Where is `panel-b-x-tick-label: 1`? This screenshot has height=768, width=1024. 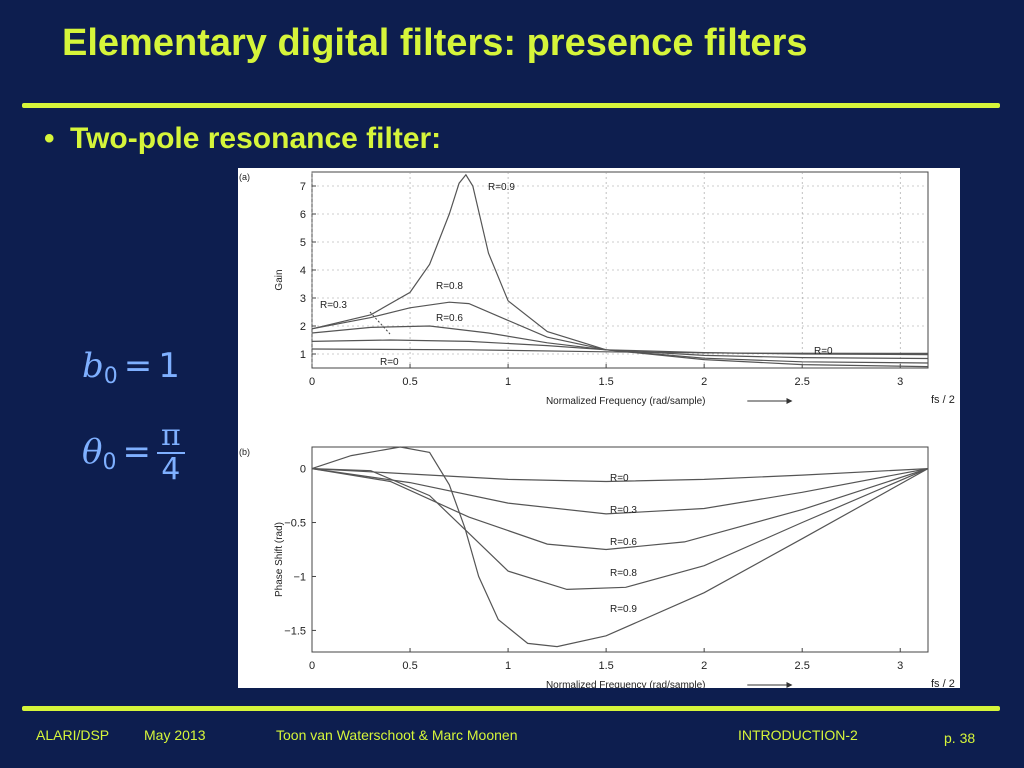
panel-b-x-tick-label: 1 is located at coordinates (508, 666).